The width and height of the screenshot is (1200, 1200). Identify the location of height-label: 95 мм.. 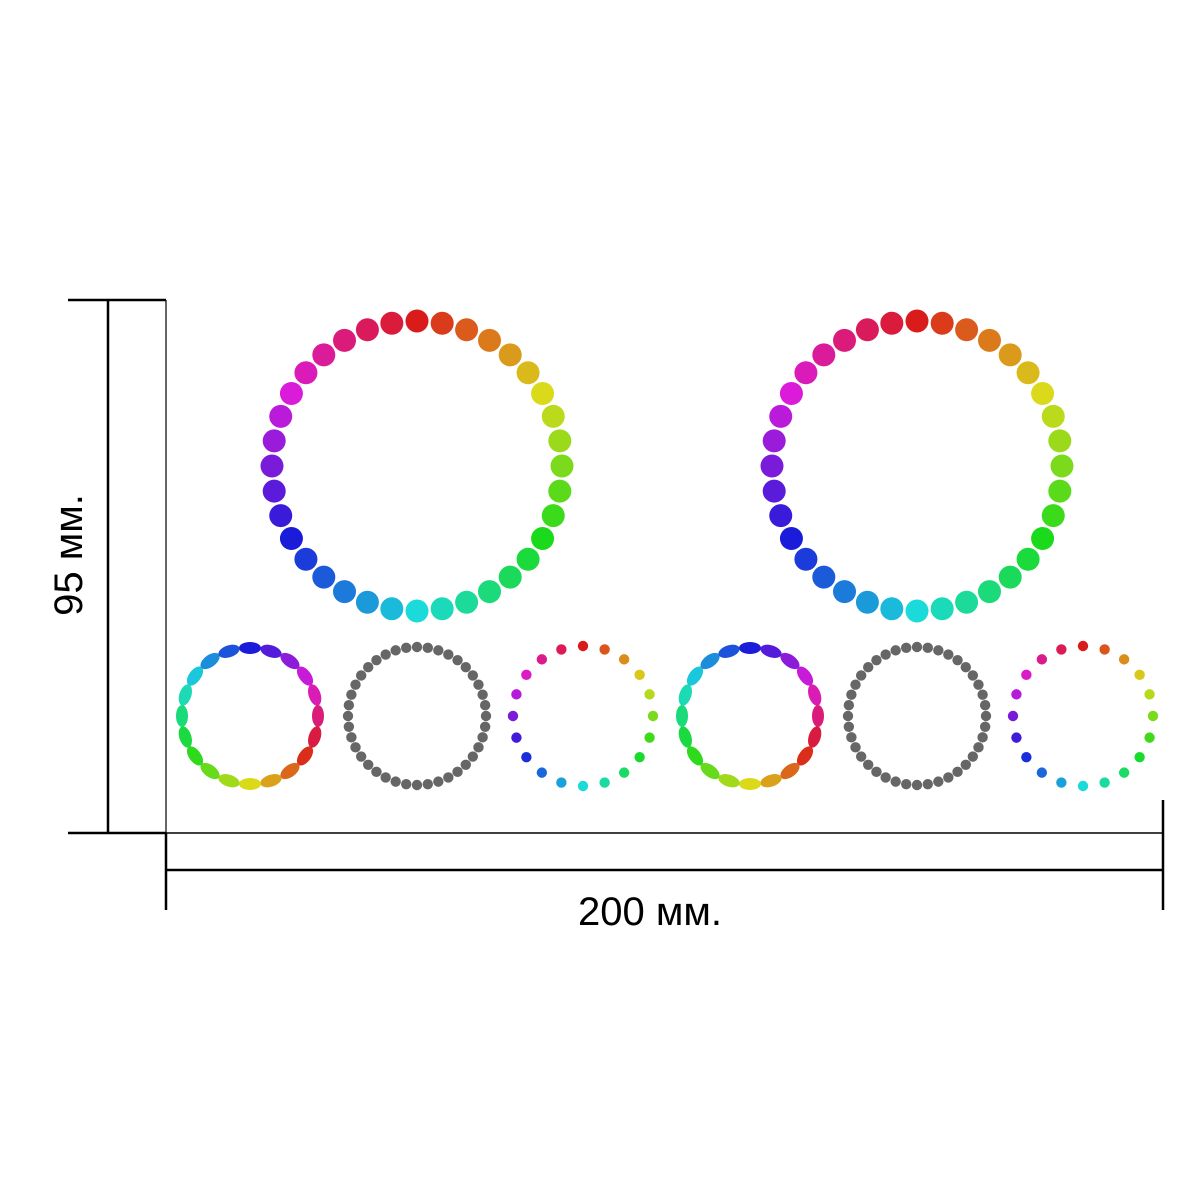
(69, 555).